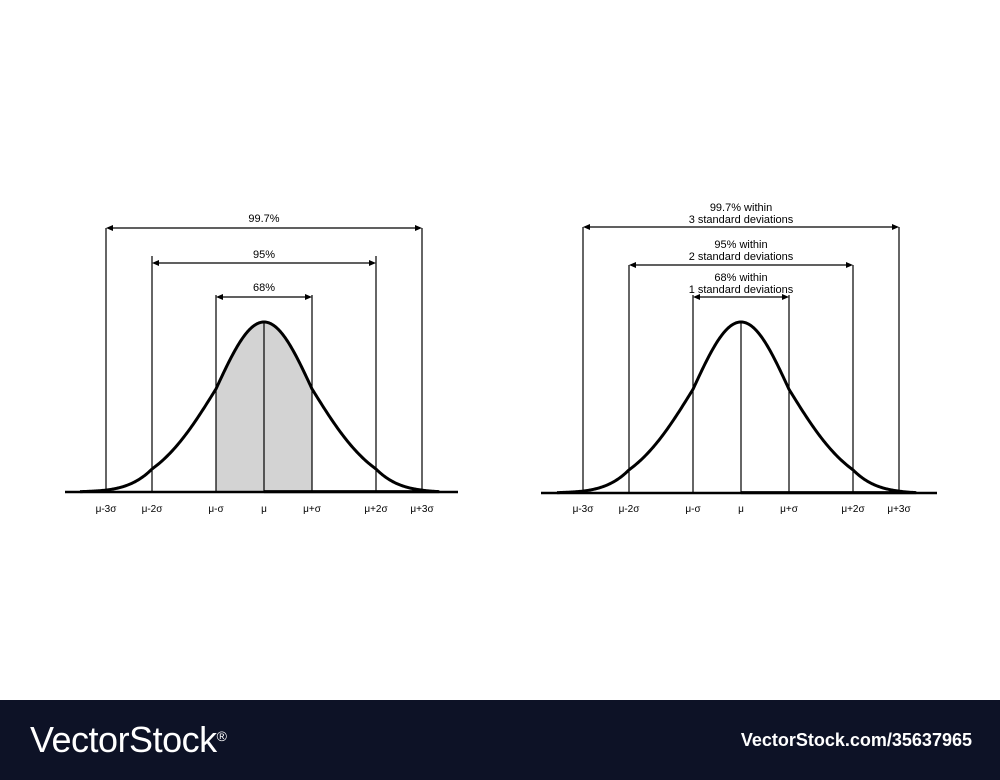 The width and height of the screenshot is (1000, 780). What do you see at coordinates (128, 739) in the screenshot?
I see `vectorstock-logo: VectorStock®` at bounding box center [128, 739].